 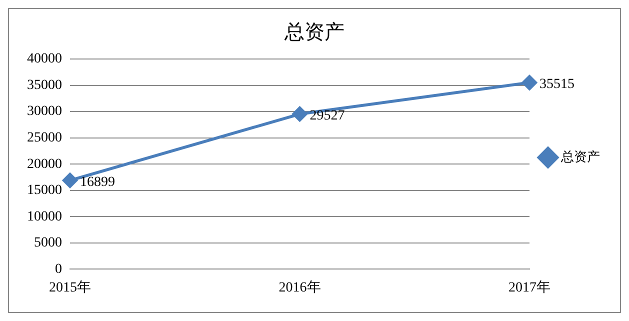 I want to click on data-label: 35515, so click(x=557, y=84).